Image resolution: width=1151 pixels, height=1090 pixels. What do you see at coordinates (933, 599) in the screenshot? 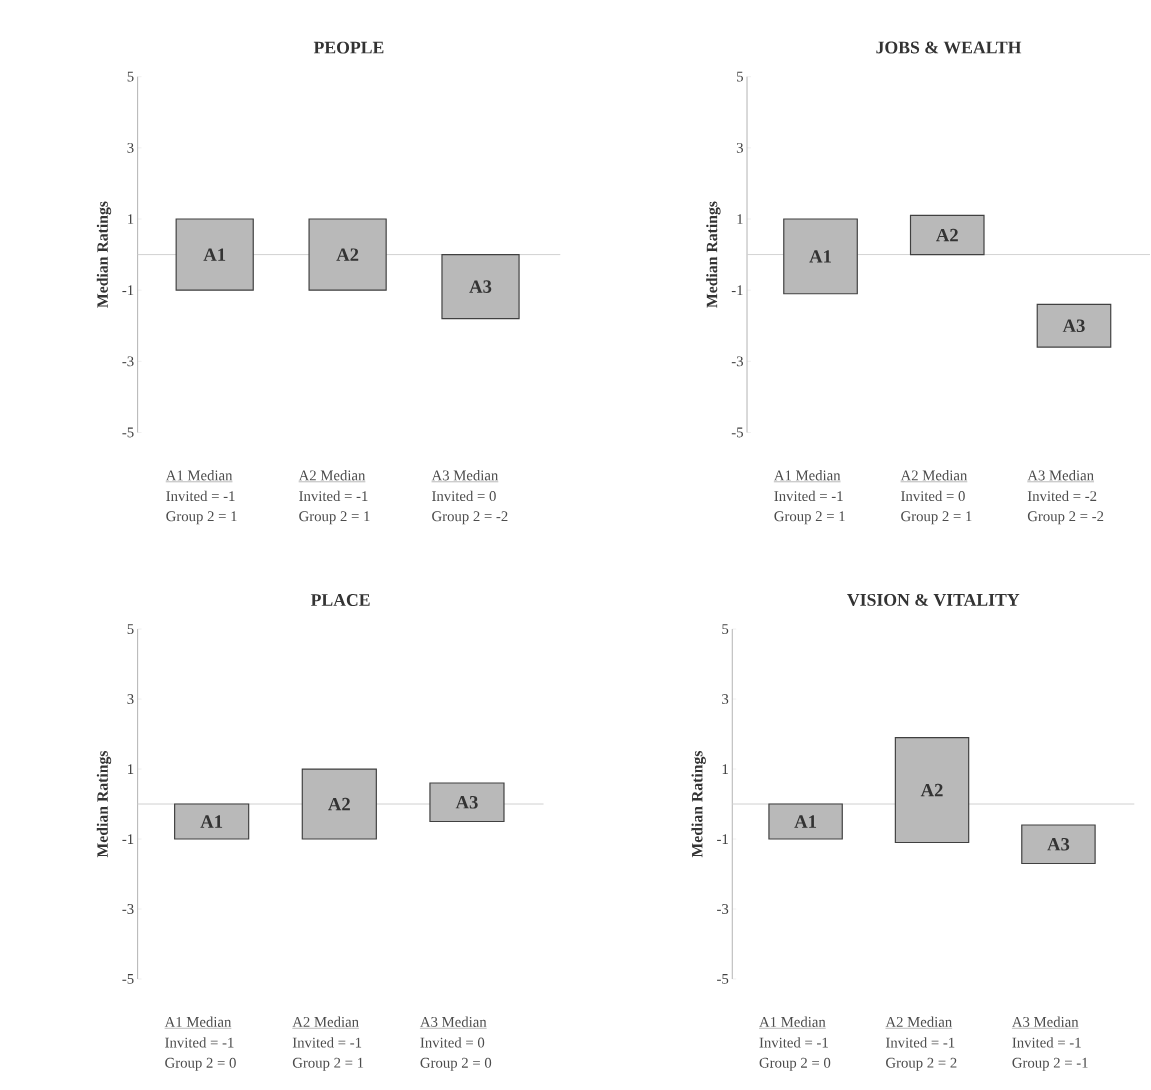
I see `chart-title: VISION & VITALITY` at bounding box center [933, 599].